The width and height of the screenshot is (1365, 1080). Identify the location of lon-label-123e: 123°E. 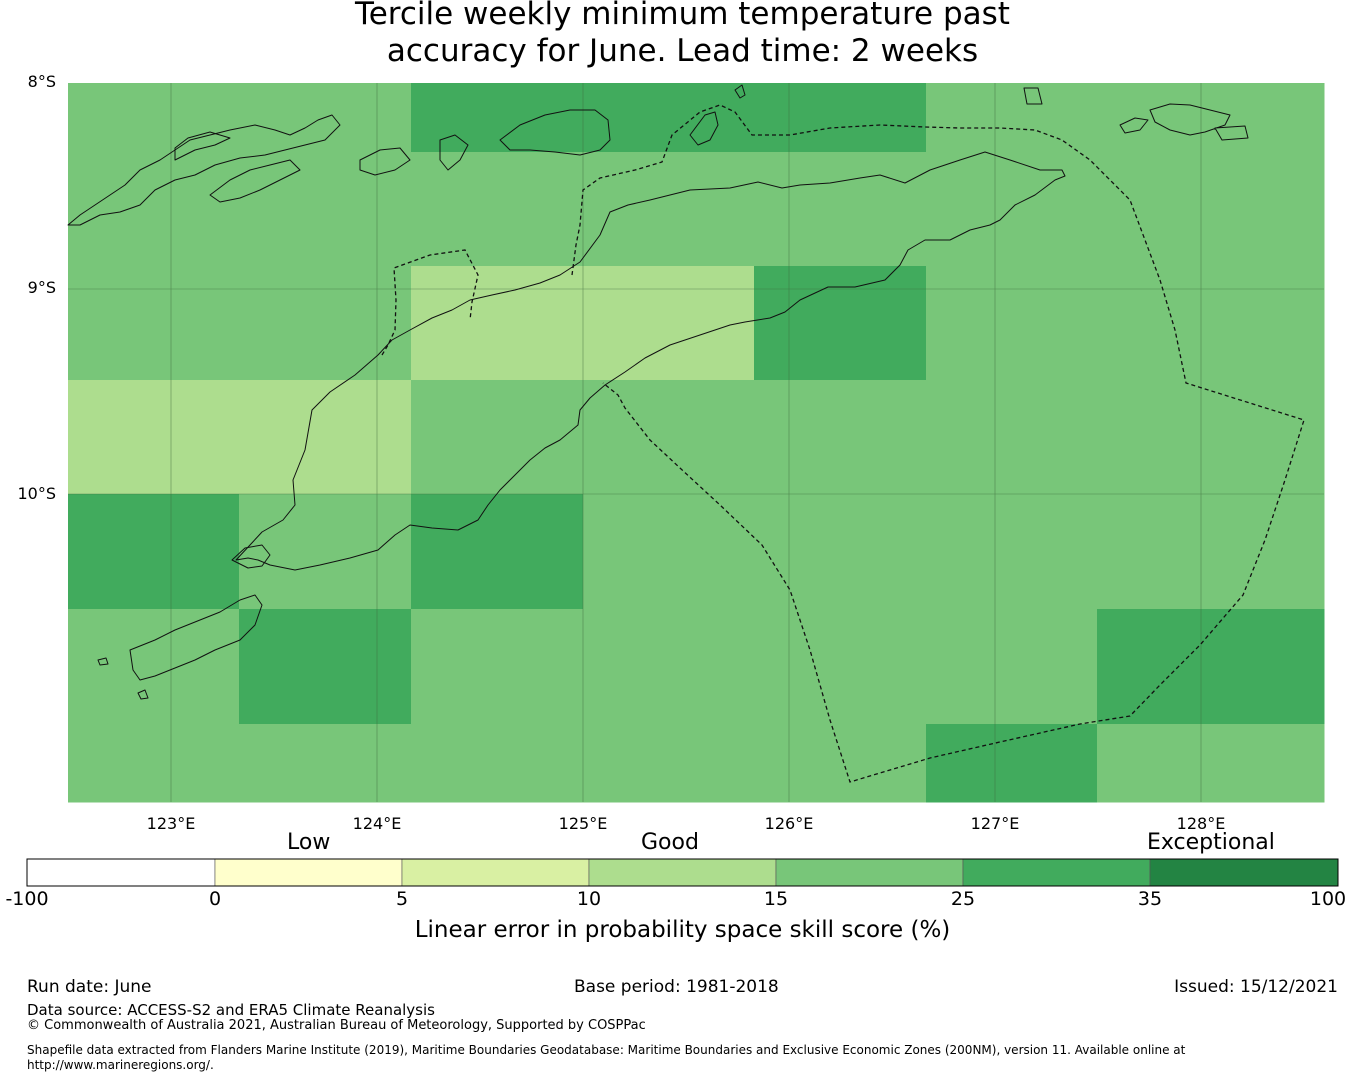
(171, 823).